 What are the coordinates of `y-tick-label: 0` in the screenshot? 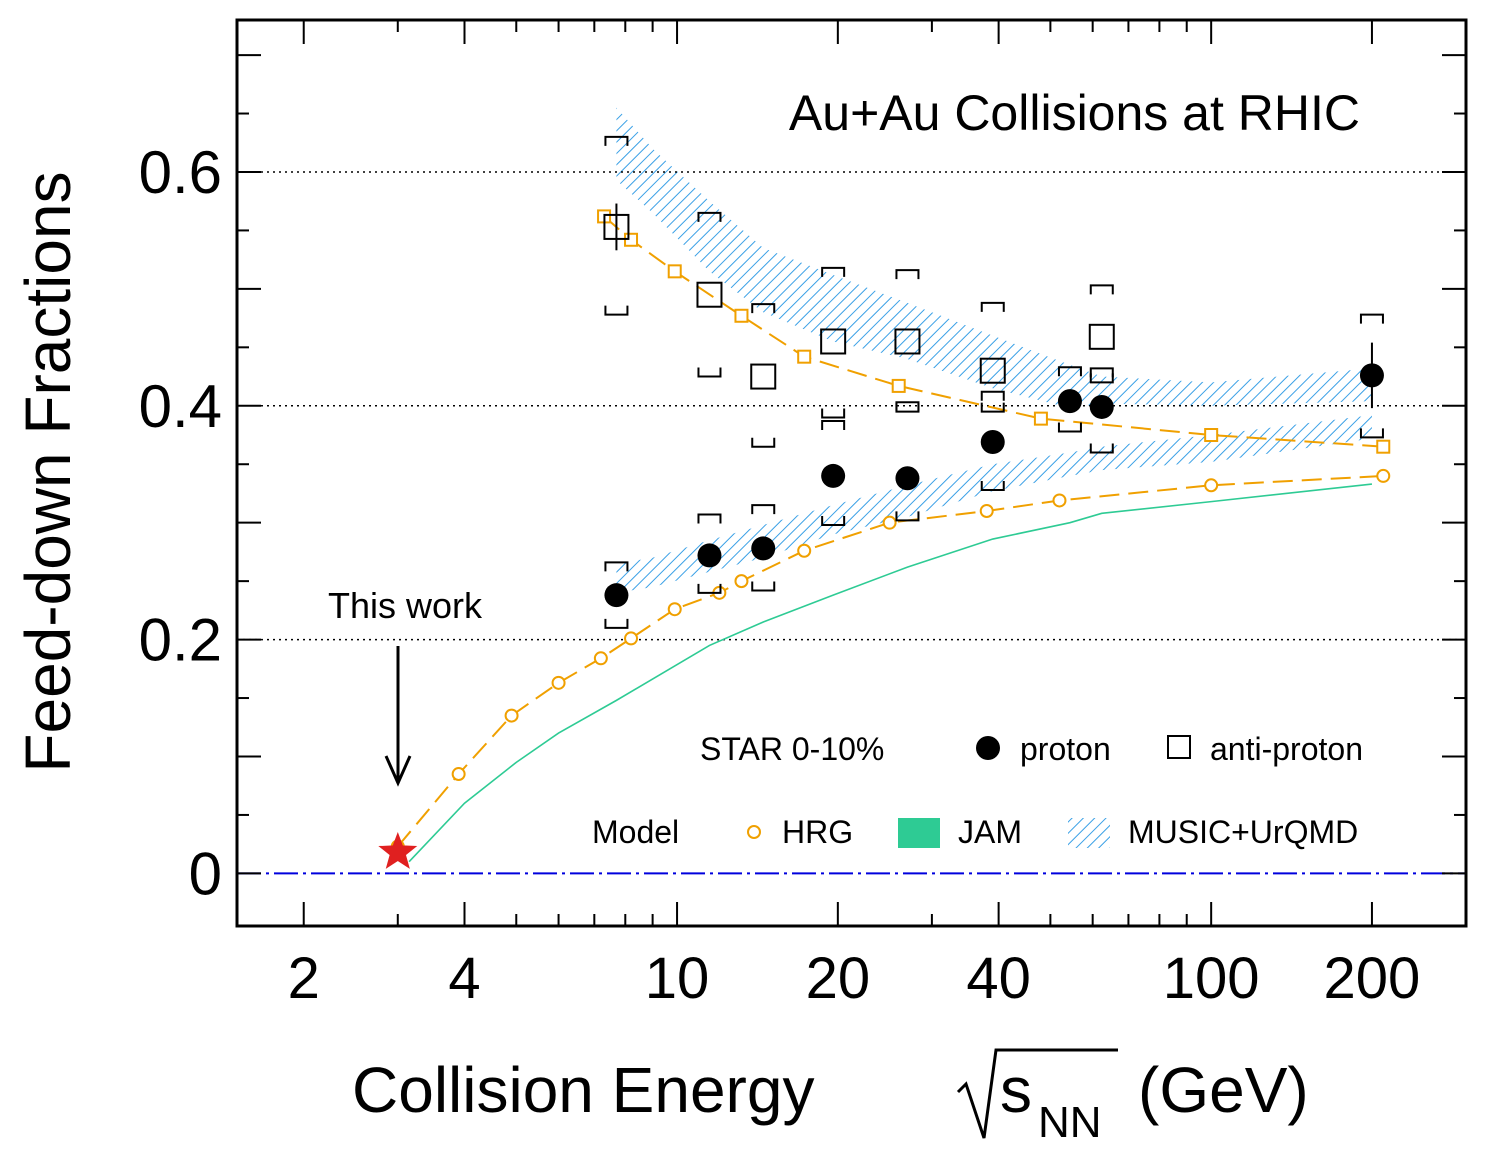 It's located at (205, 873).